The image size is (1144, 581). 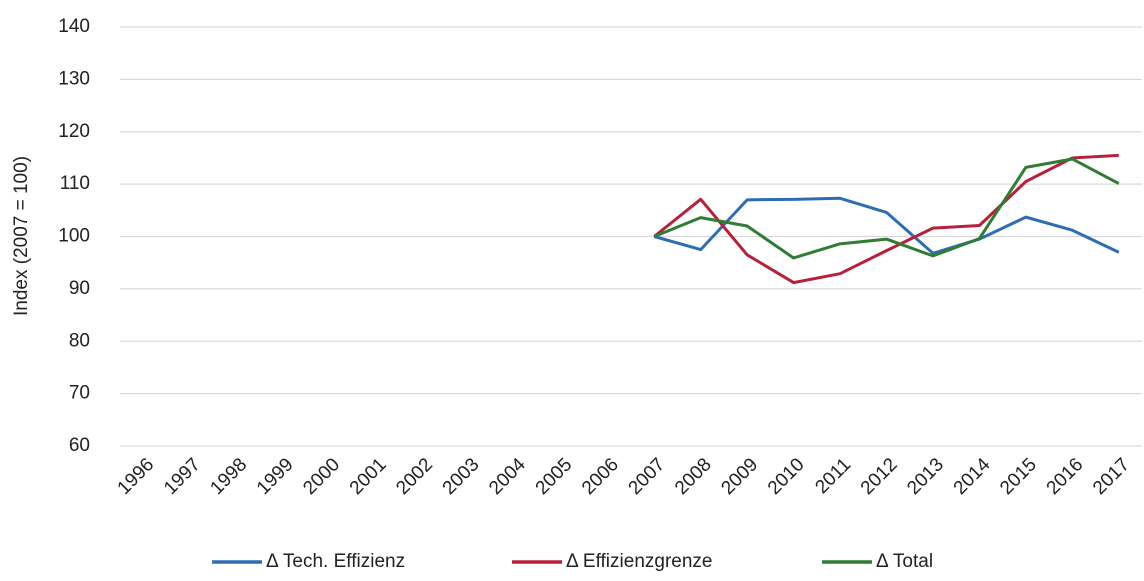 I want to click on x-tick-label: 2006, so click(x=600, y=476).